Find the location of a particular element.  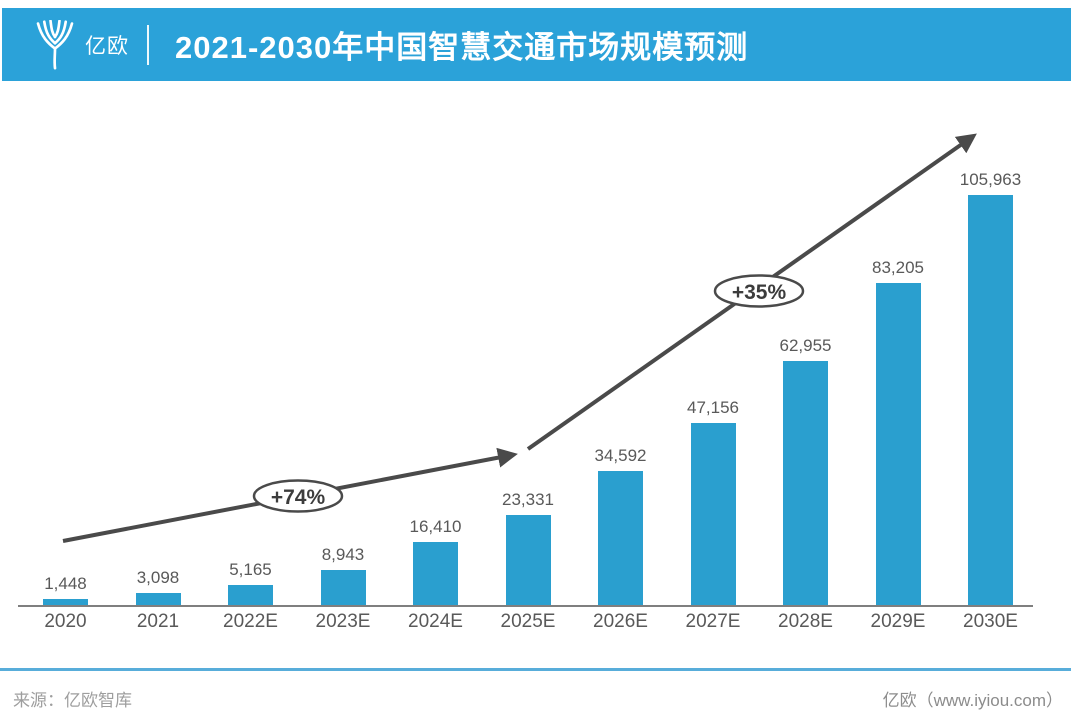

bar-value-label: 3,098 is located at coordinates (158, 577).